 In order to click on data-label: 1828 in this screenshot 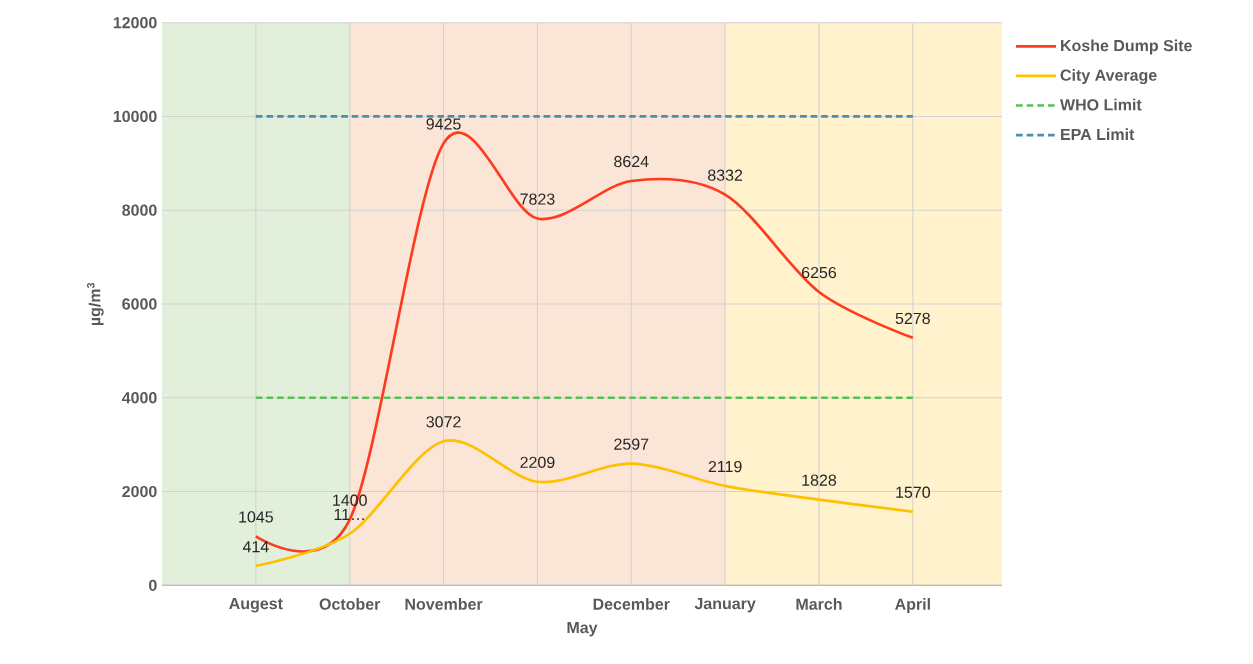, I will do `click(819, 480)`.